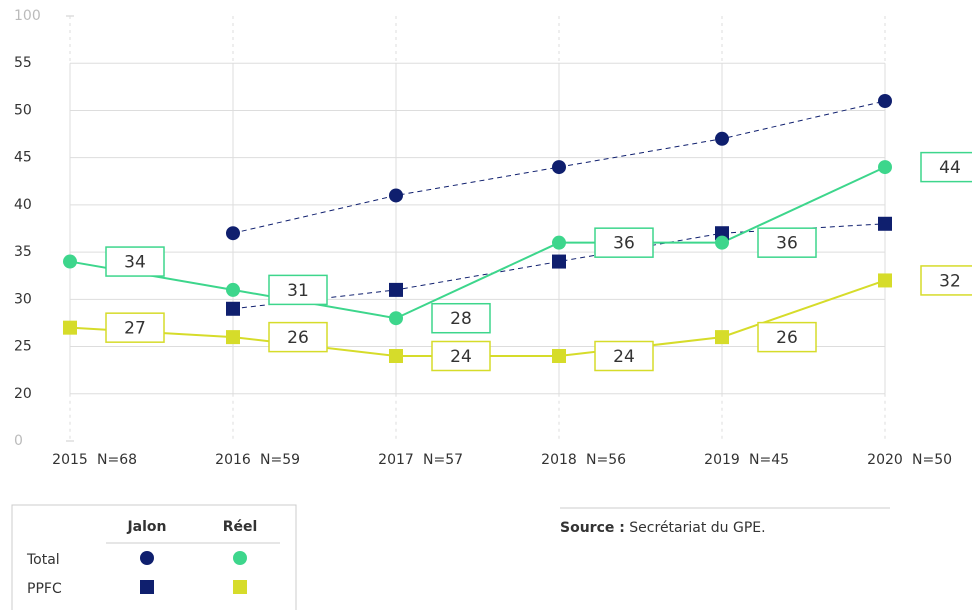 The width and height of the screenshot is (972, 610). Describe the element at coordinates (932, 460) in the screenshot. I see `n-label: N=50` at that location.